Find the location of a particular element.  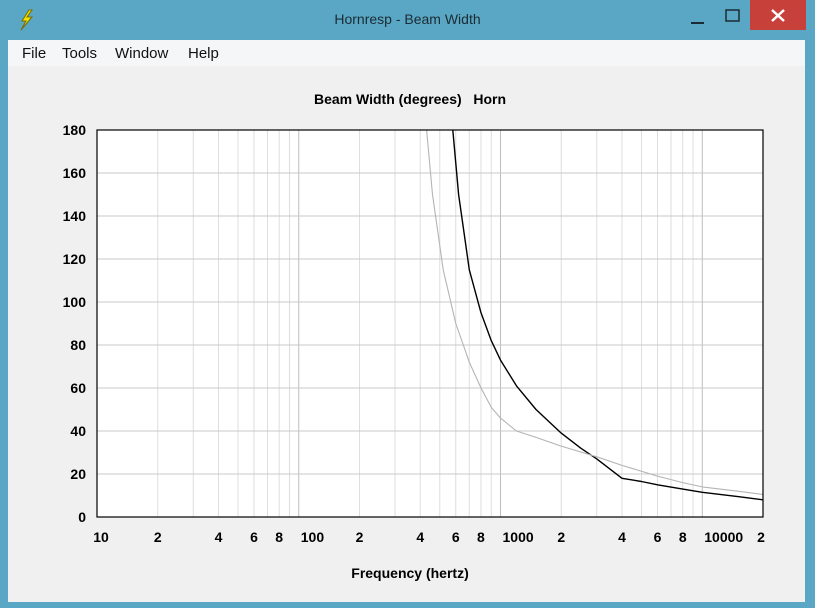

maximize-icon is located at coordinates (732, 15).